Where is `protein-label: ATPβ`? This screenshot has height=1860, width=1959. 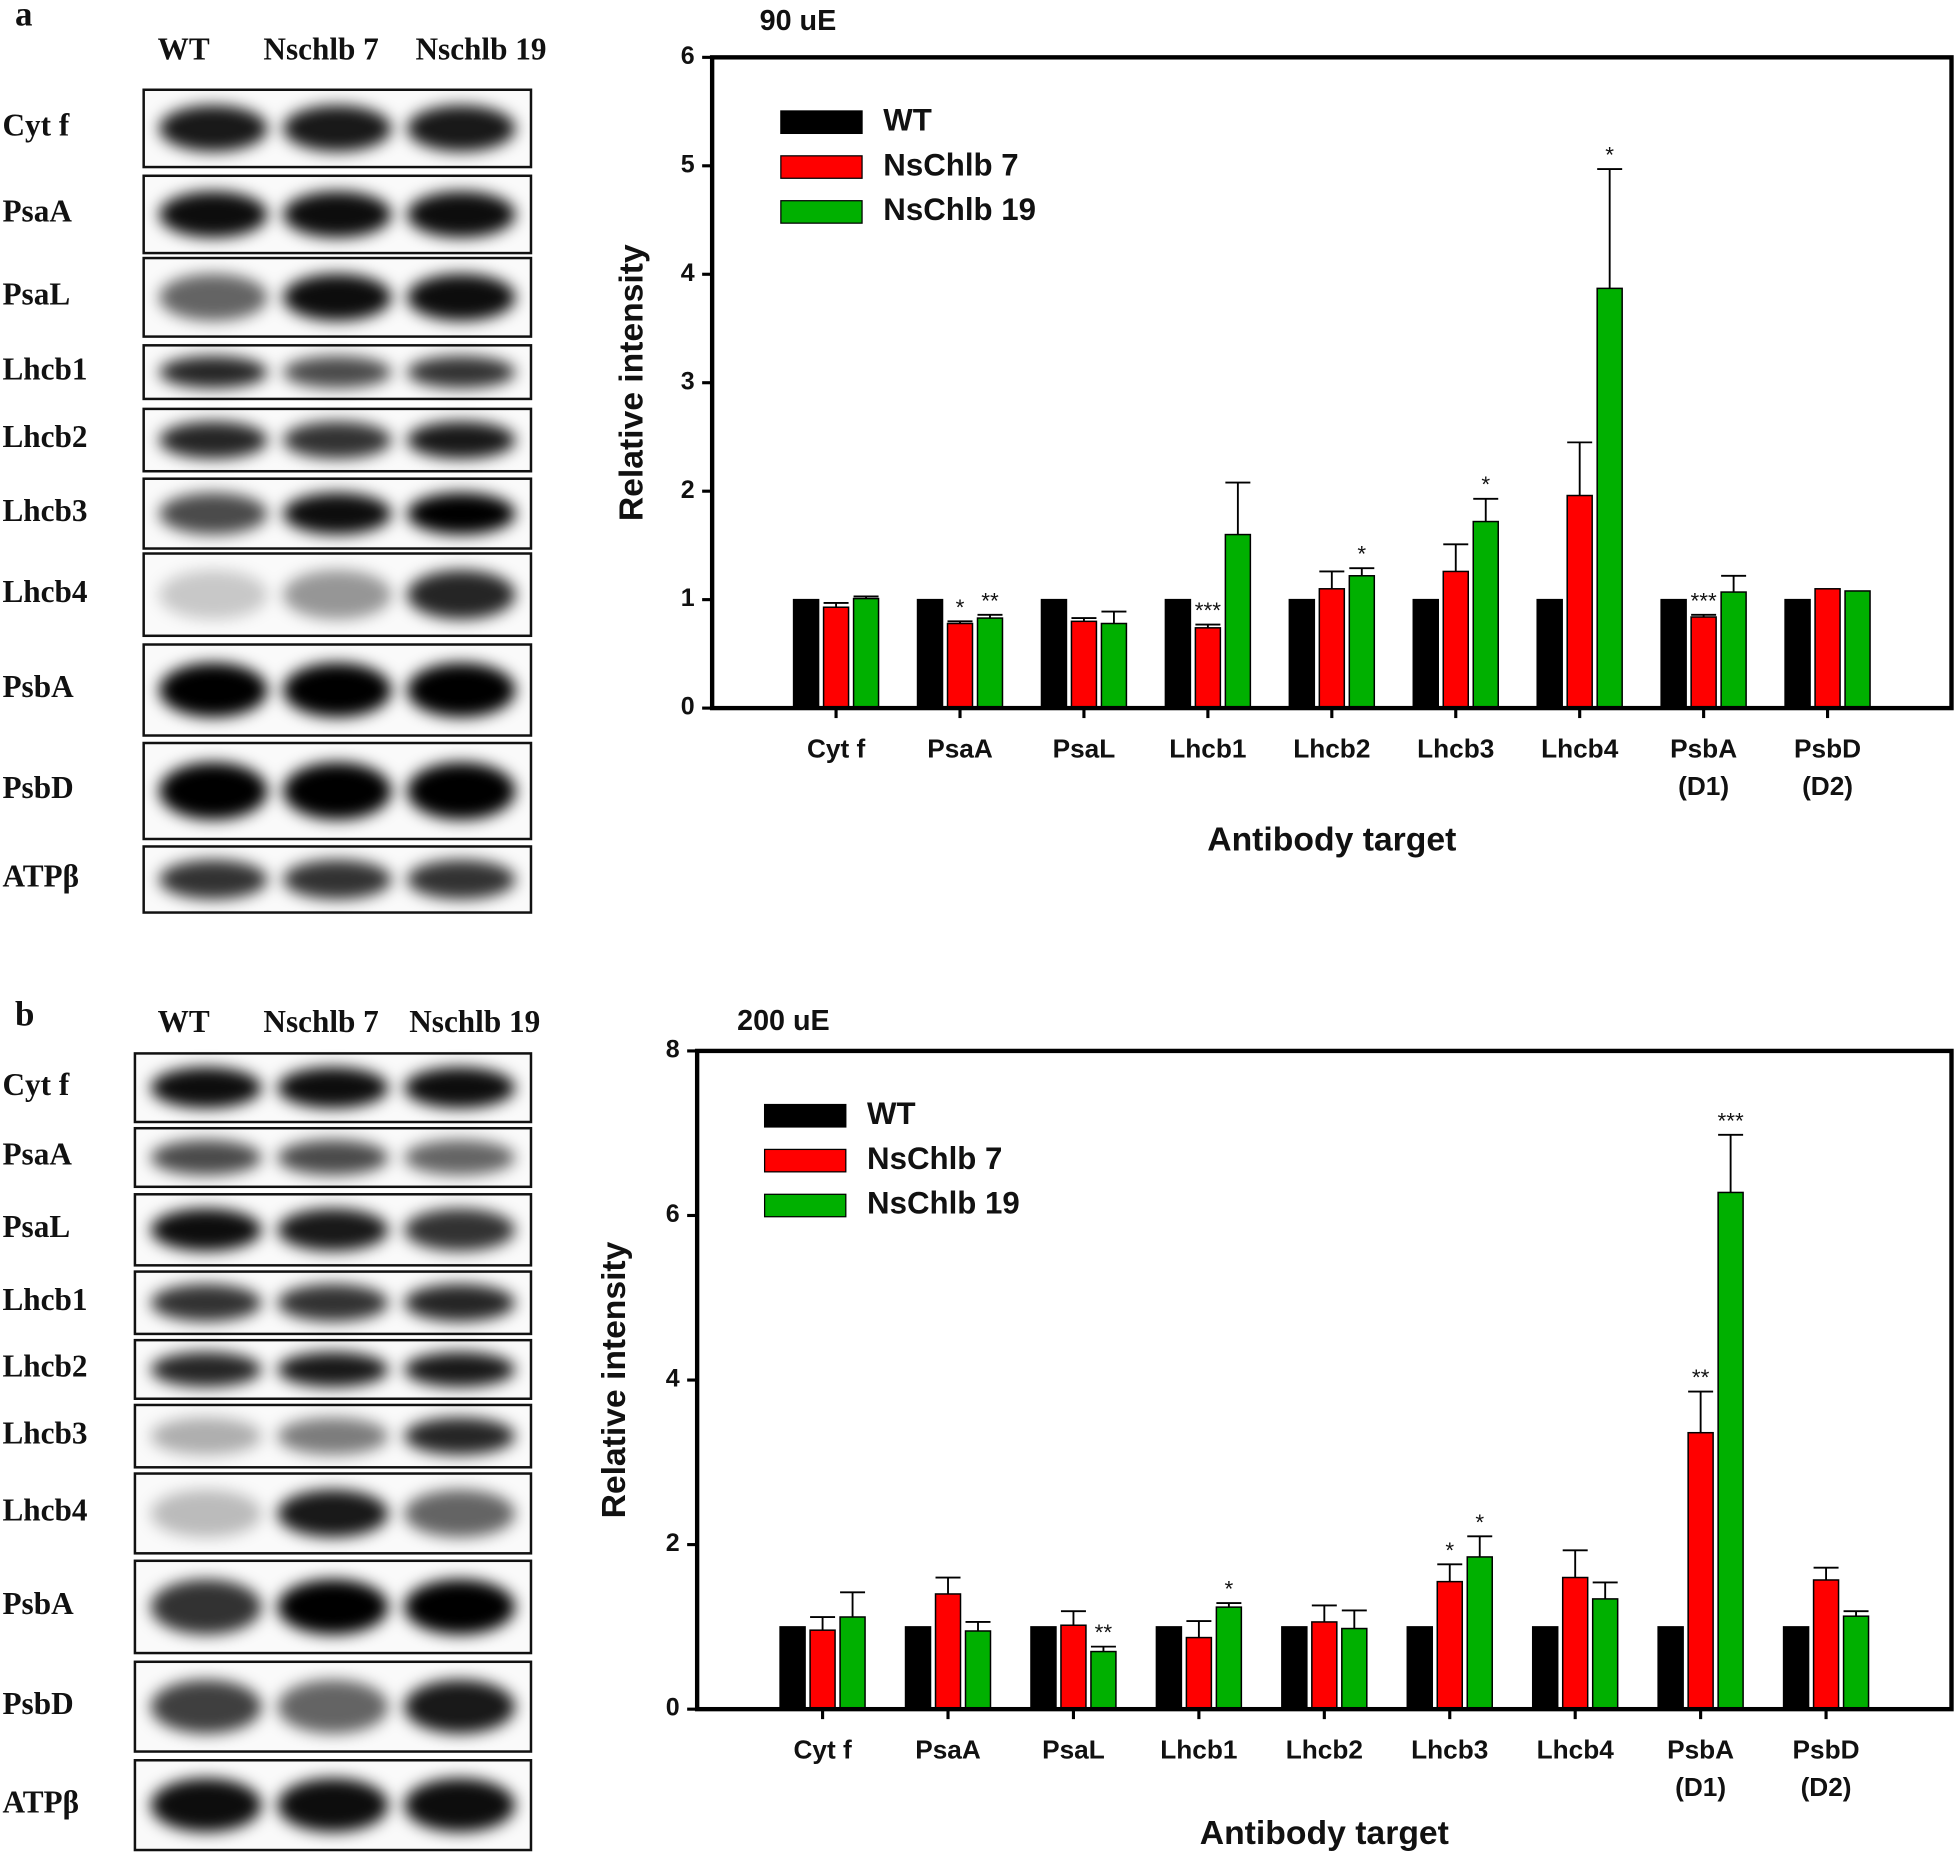
protein-label: ATPβ is located at coordinates (40, 876).